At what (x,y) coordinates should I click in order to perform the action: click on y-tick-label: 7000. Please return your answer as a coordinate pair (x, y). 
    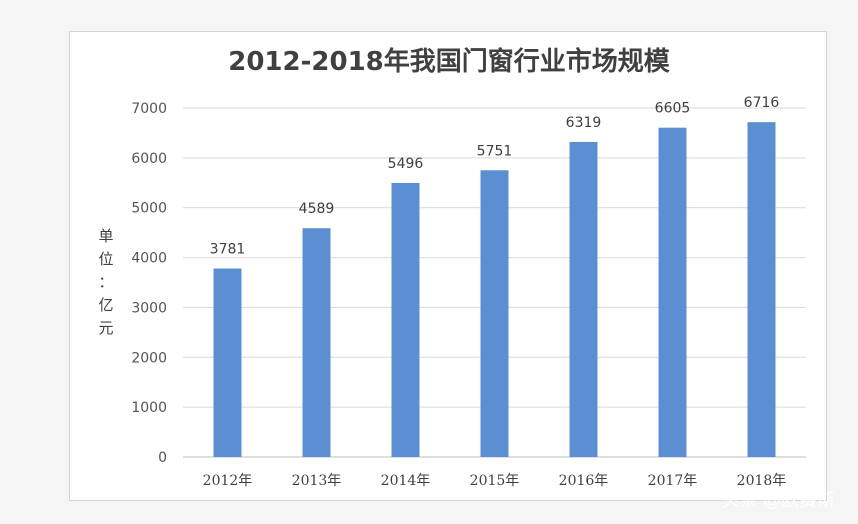
    Looking at the image, I should click on (149, 109).